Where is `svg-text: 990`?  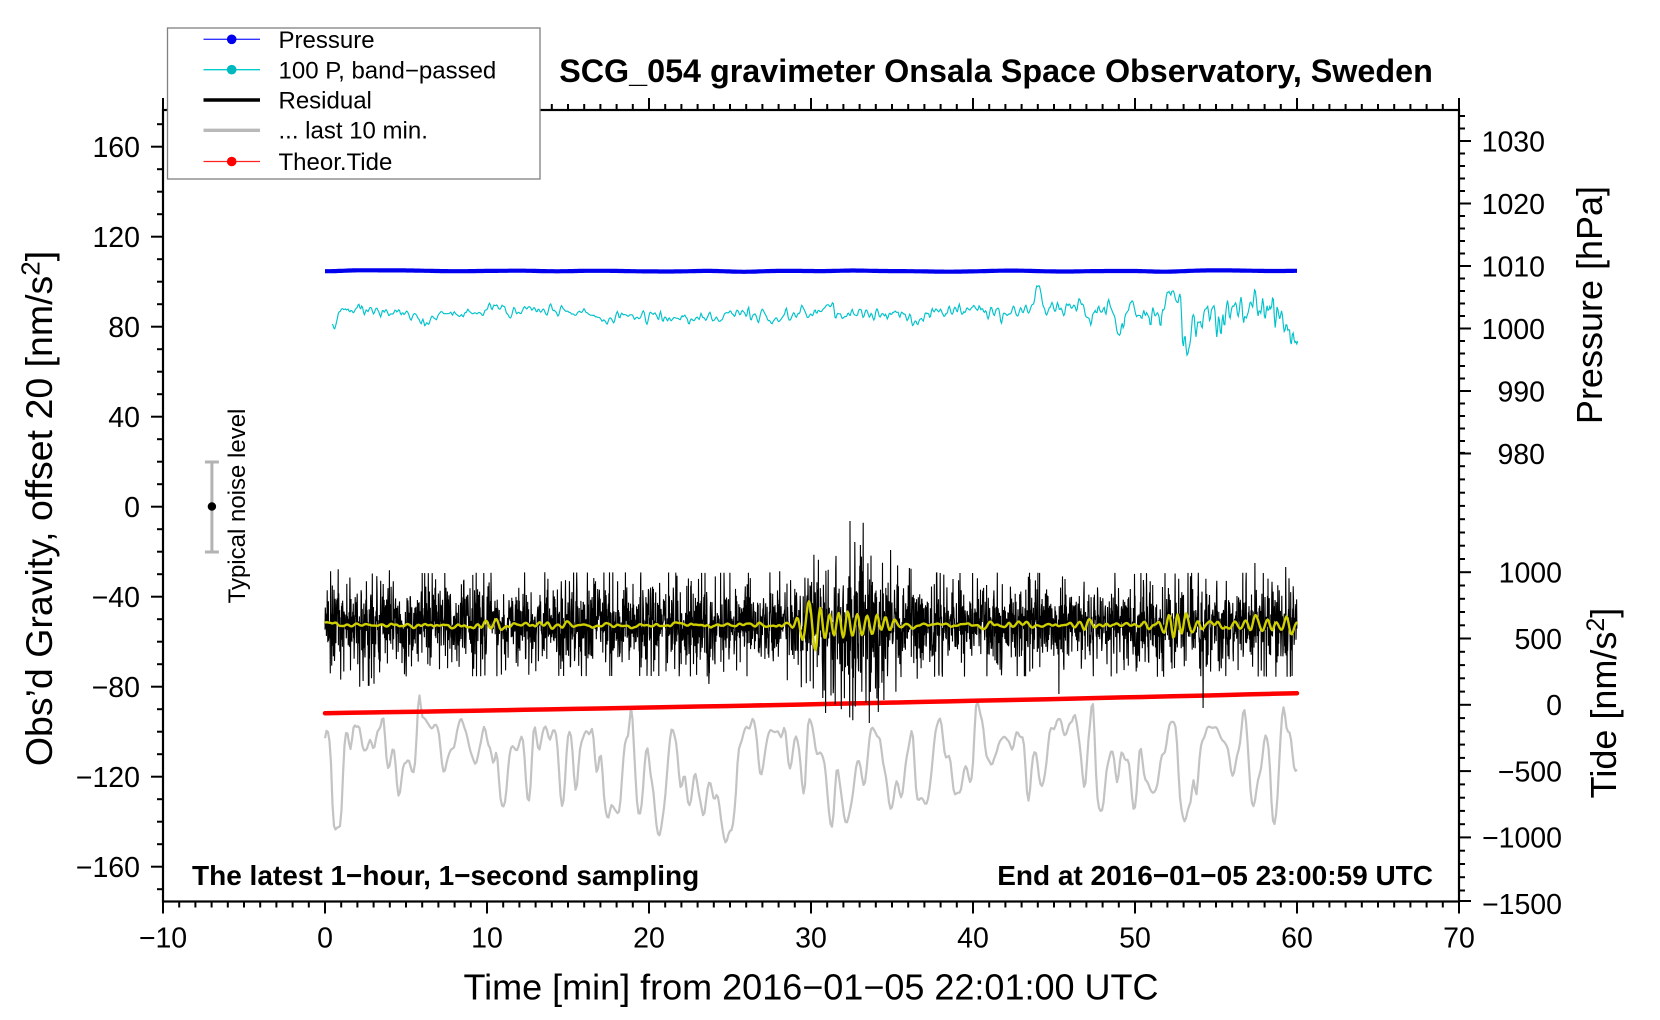 svg-text: 990 is located at coordinates (1521, 392).